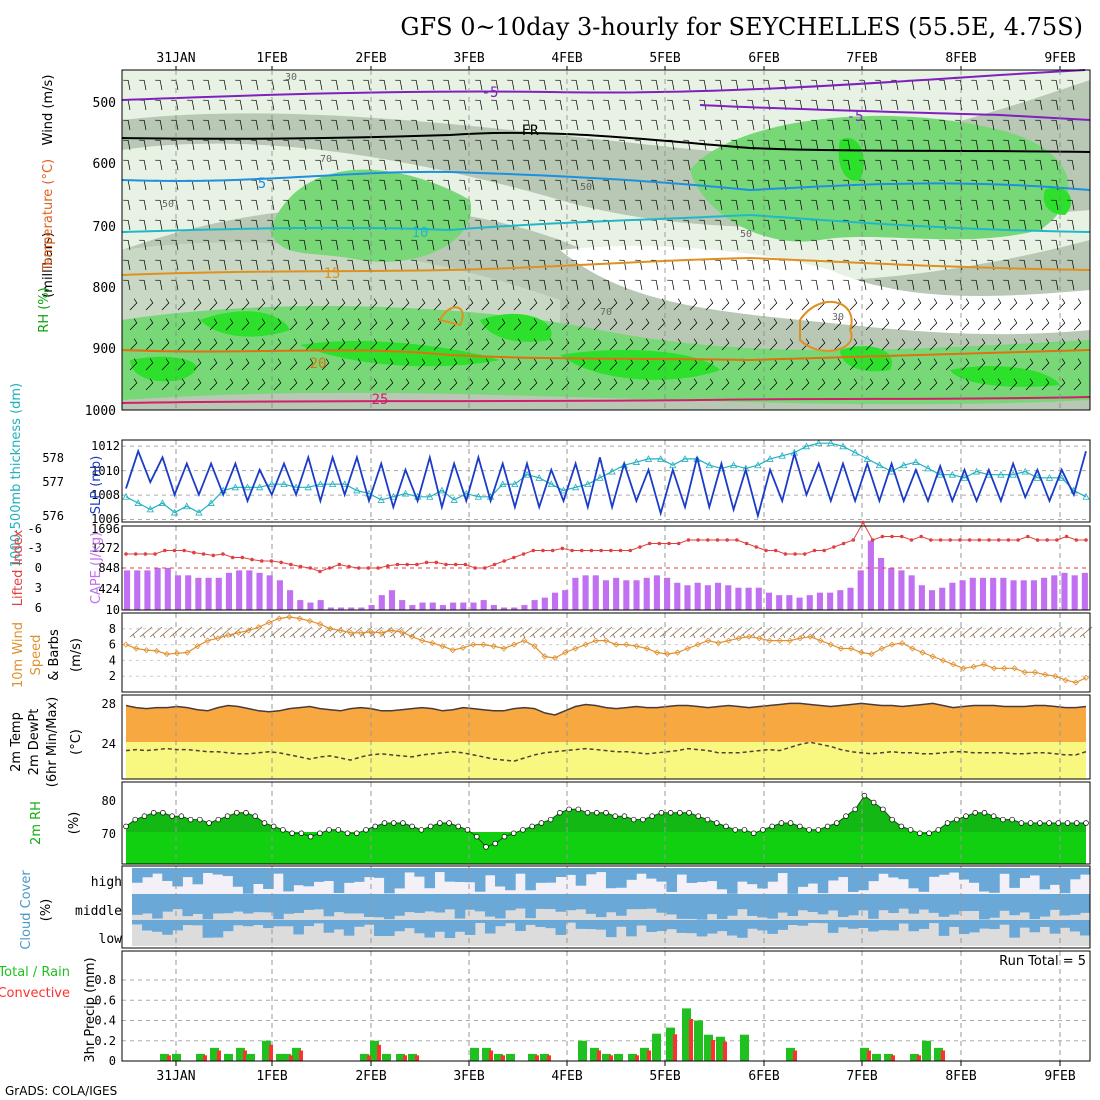  I want to click on rh-saturated-area, so click(400, 353).